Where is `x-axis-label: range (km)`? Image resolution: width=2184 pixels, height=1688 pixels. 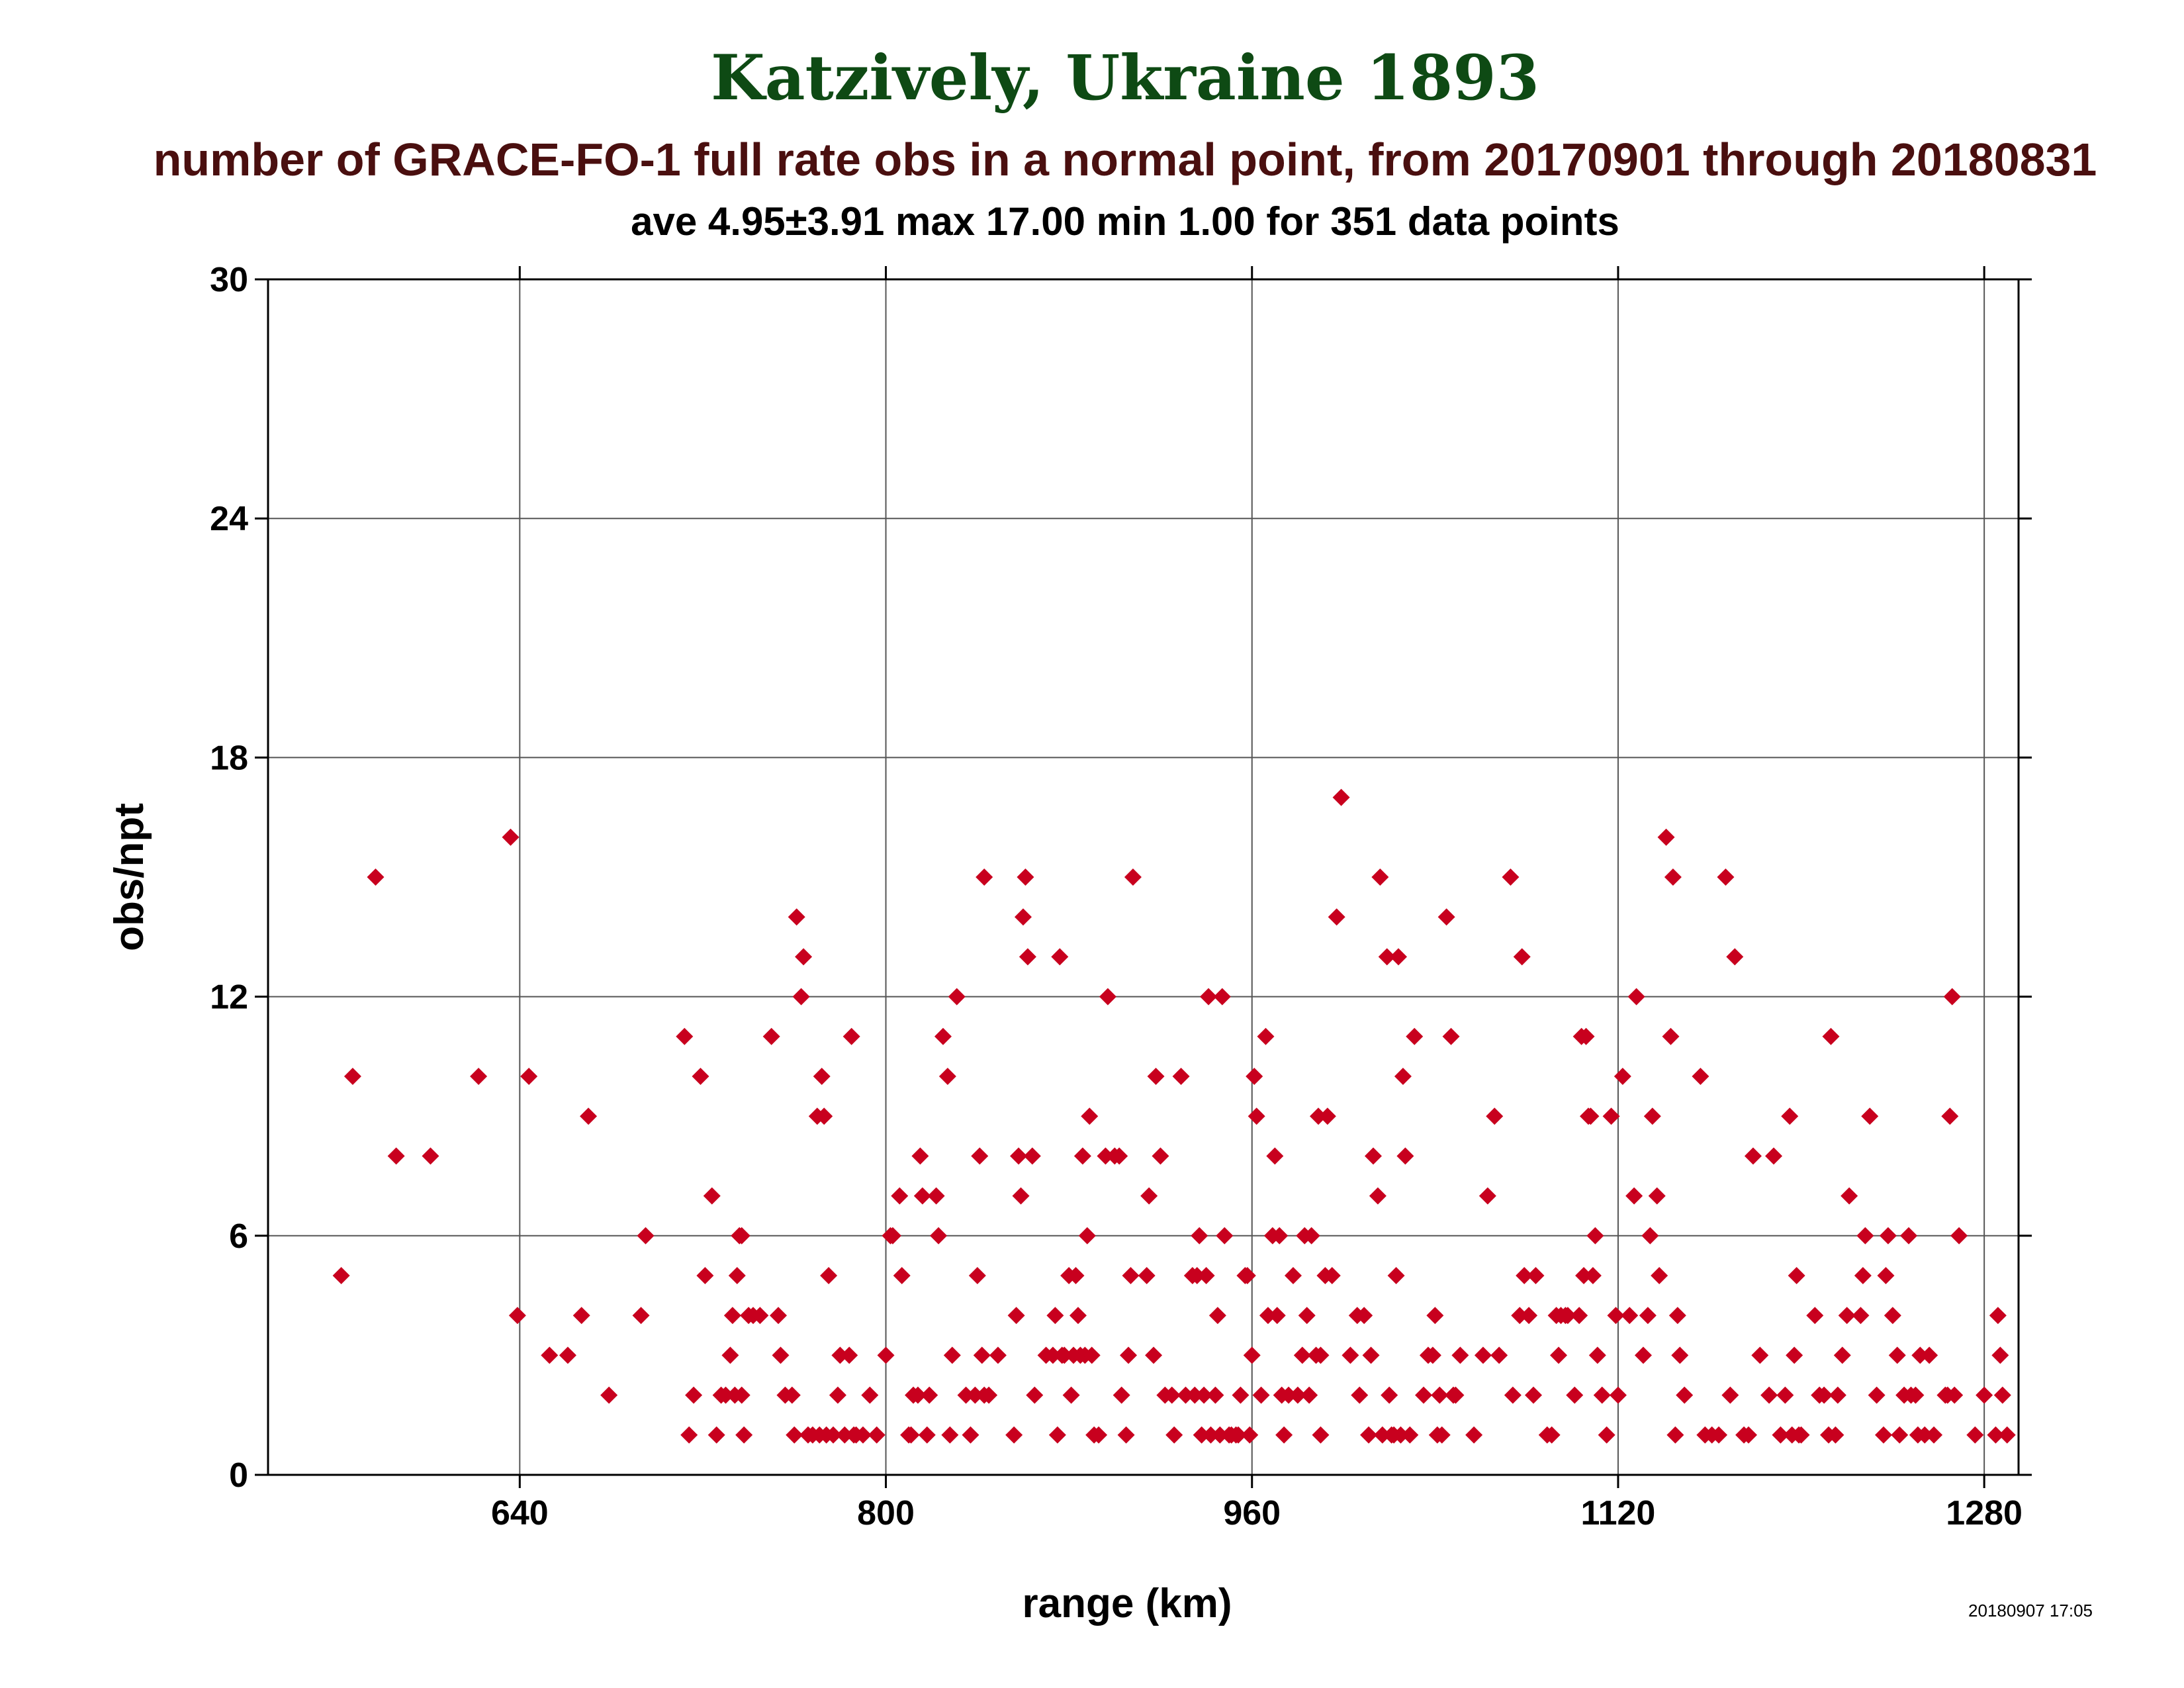 x-axis-label: range (km) is located at coordinates (1127, 1603).